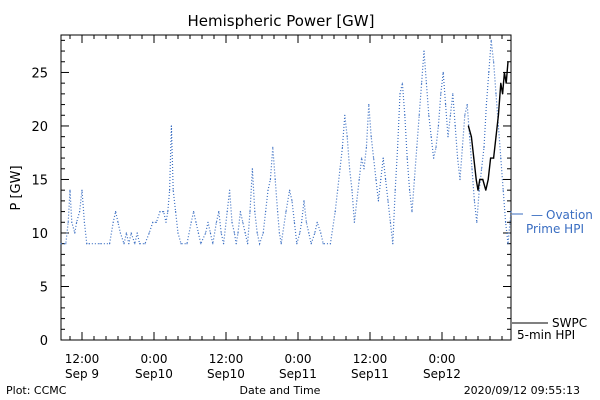  Describe the element at coordinates (36, 390) in the screenshot. I see `footer-plot-credit: Plot: CCMC` at that location.